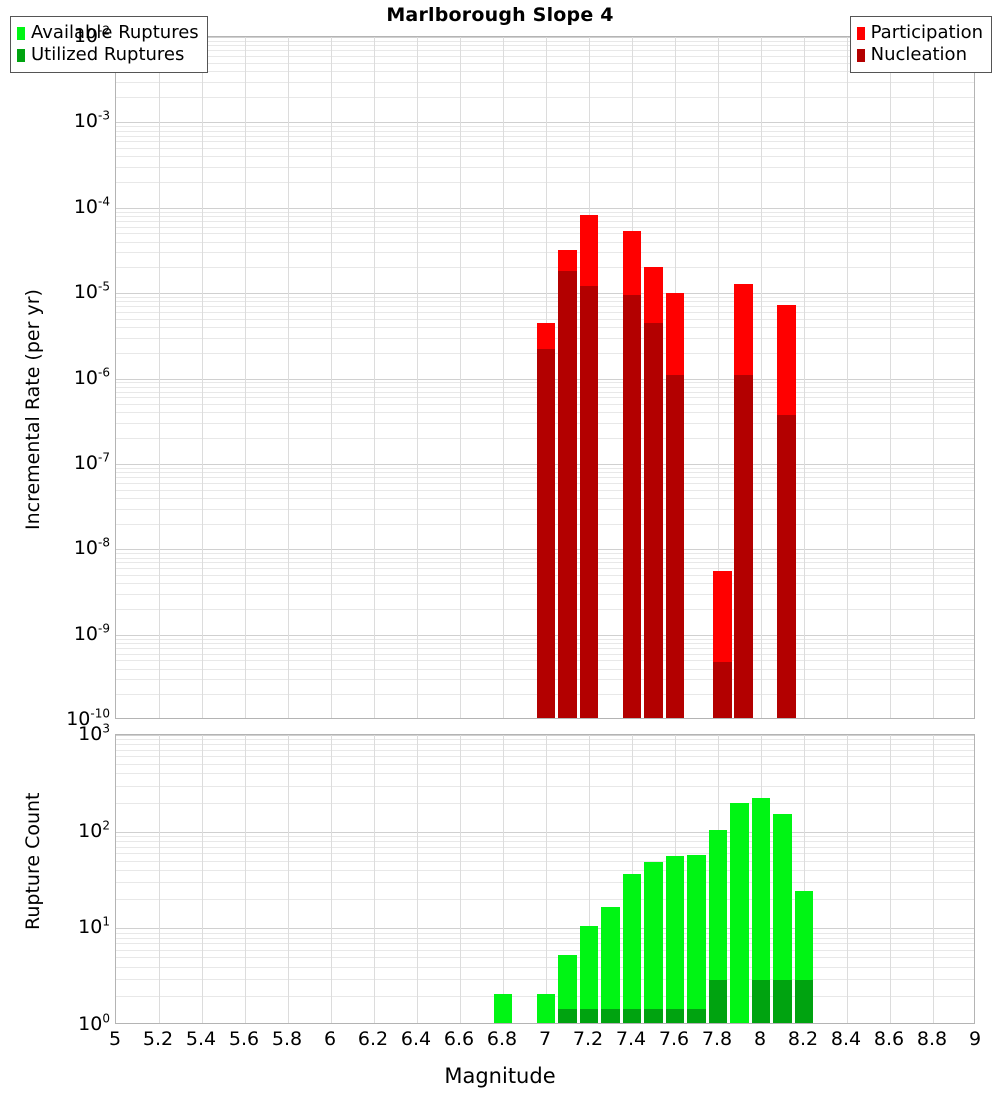 The width and height of the screenshot is (1000, 1100). What do you see at coordinates (88, 718) in the screenshot?
I see `y-tick-label: 10⁻¹⁰` at bounding box center [88, 718].